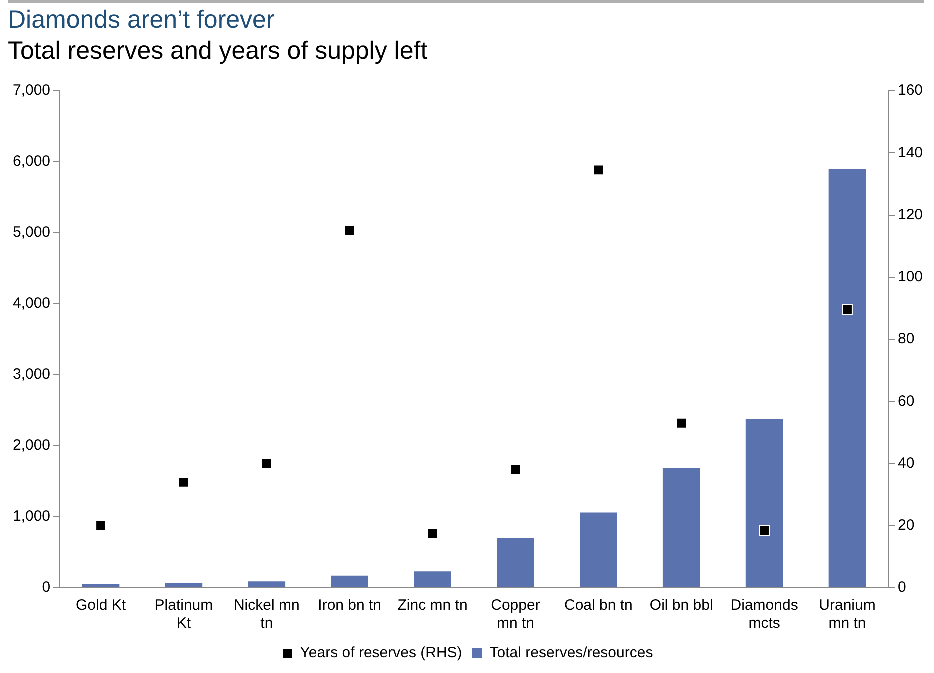 The width and height of the screenshot is (934, 673). What do you see at coordinates (433, 605) in the screenshot?
I see `x-tick-label: Zinc mn tn` at bounding box center [433, 605].